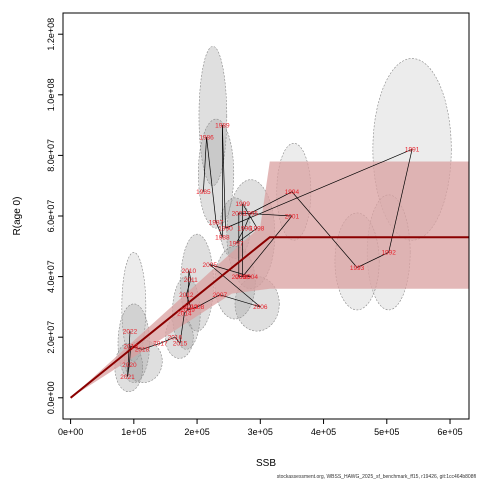 This screenshot has height=480, width=480. I want to click on year-label-1988: 1988, so click(222, 238).